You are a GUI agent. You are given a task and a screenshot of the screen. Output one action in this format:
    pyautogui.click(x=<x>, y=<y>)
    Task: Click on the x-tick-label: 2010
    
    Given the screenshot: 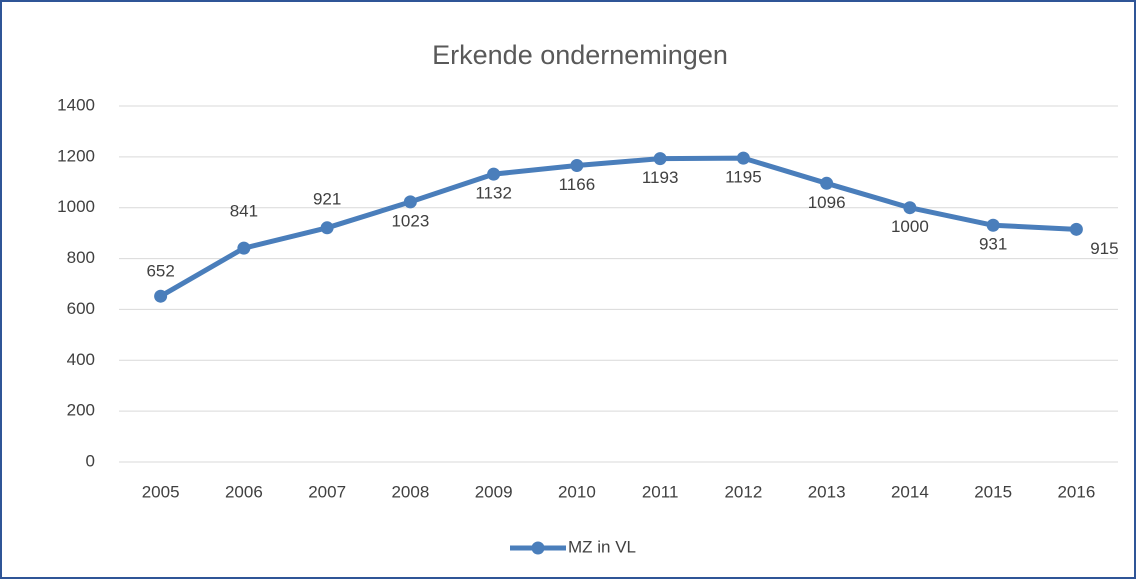 What is the action you would take?
    pyautogui.click(x=577, y=491)
    